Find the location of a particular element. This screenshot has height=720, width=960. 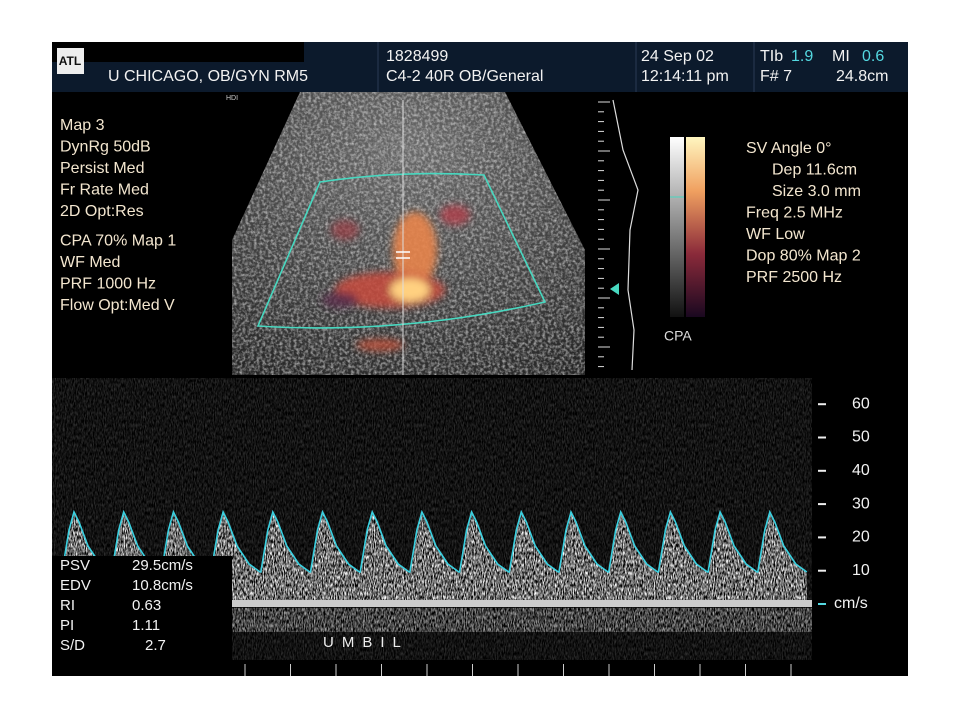

setting: WF Low is located at coordinates (775, 234).